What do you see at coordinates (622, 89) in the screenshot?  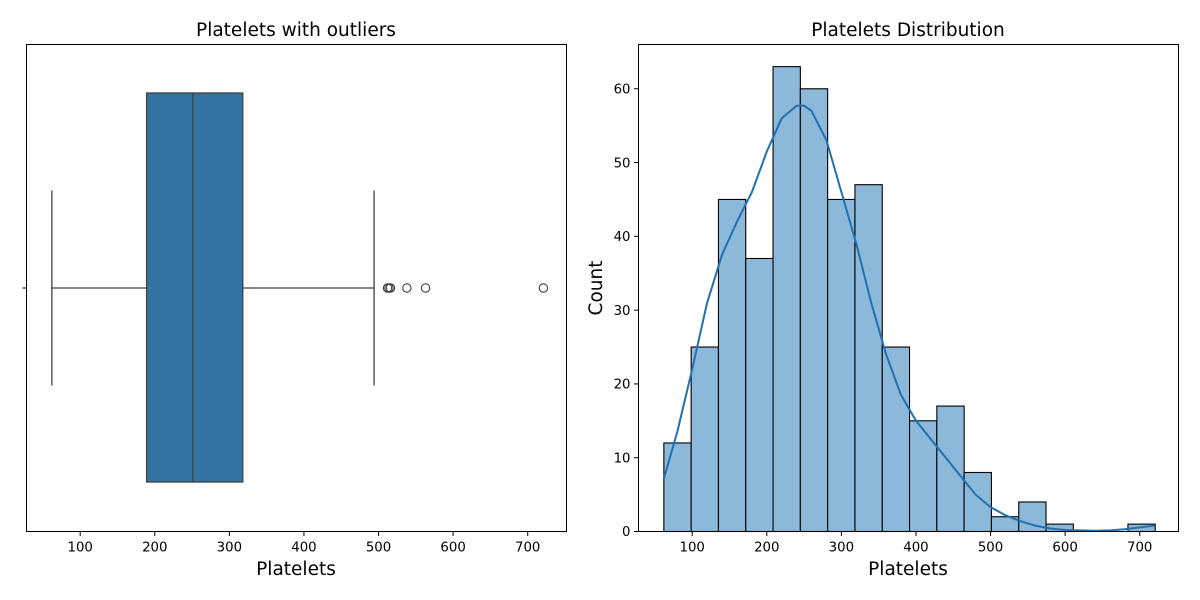 I see `y-tick-label: 60` at bounding box center [622, 89].